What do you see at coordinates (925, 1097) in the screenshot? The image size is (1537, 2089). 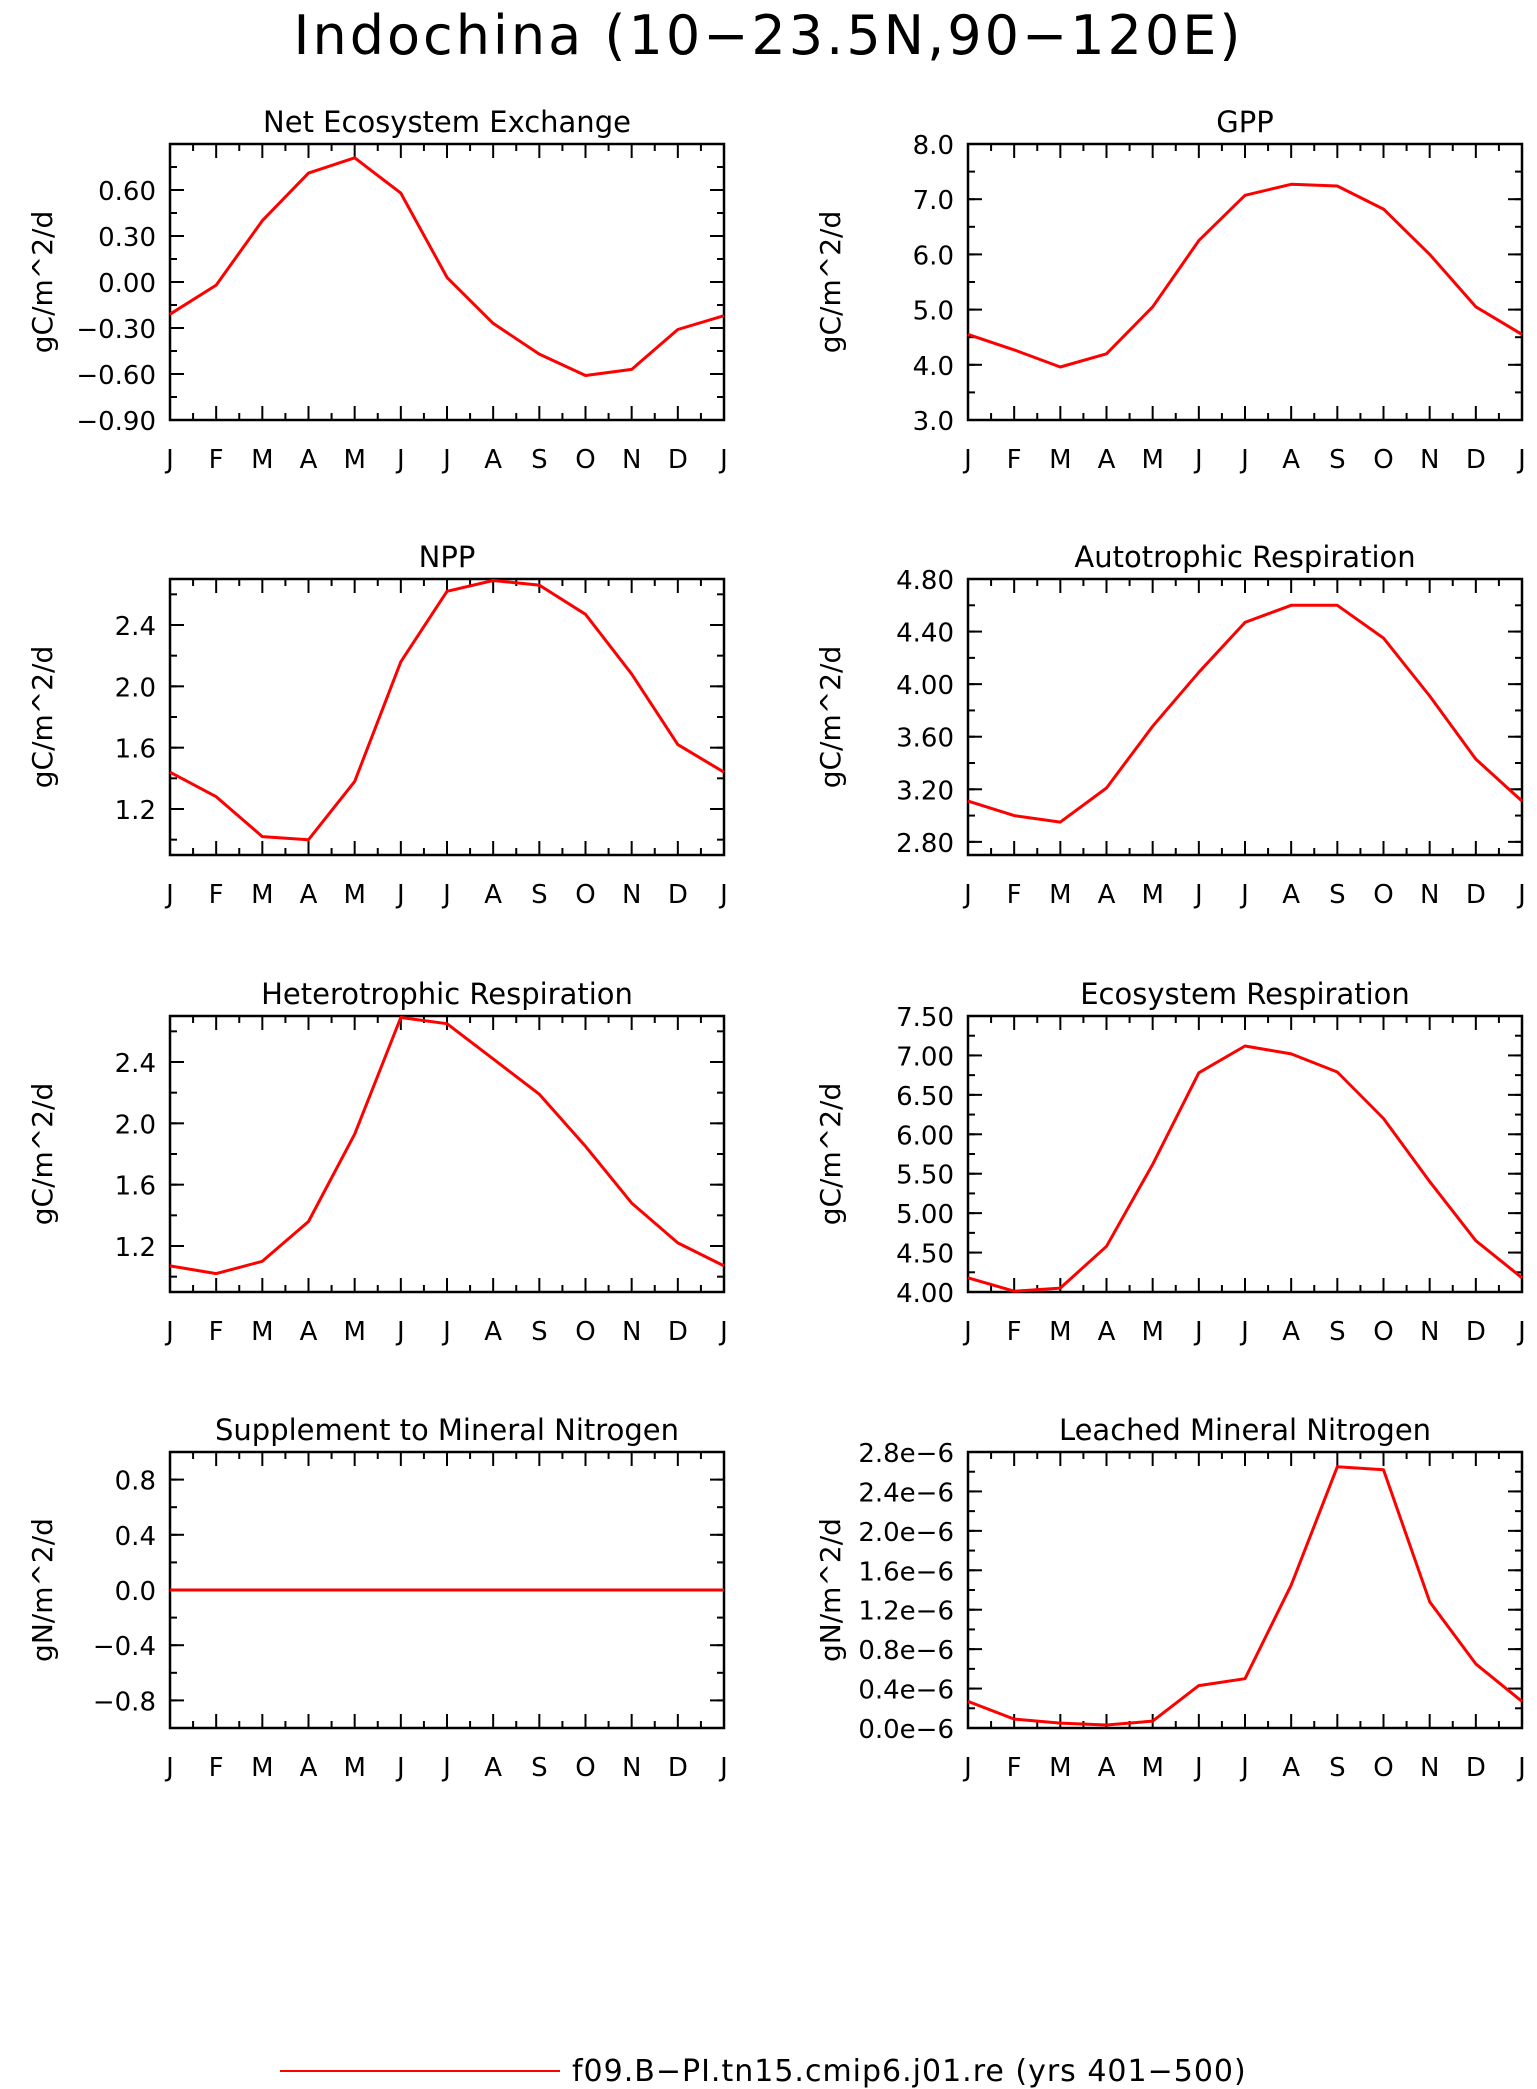 I see `y-tick-label: 6.50` at bounding box center [925, 1097].